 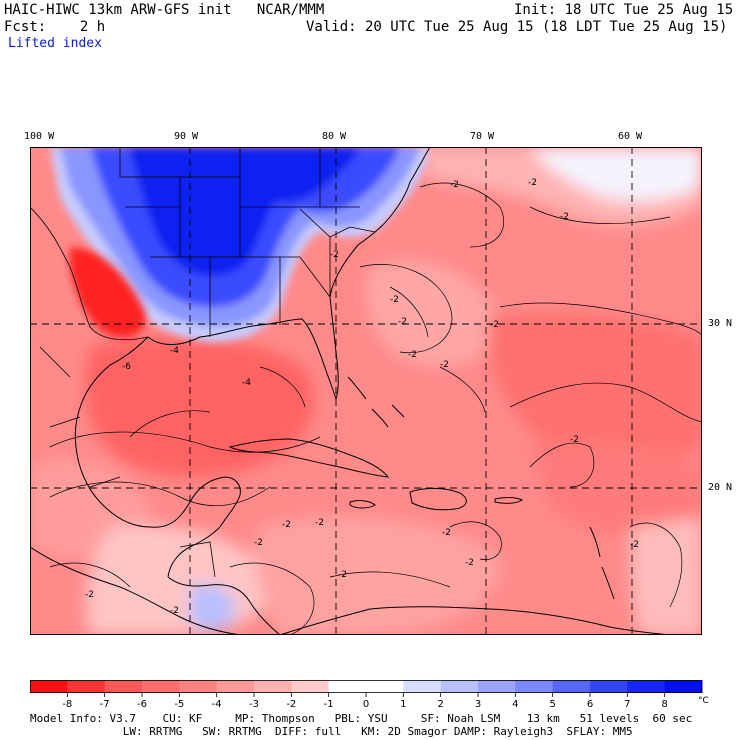 What do you see at coordinates (616, 488) in the screenshot?
I see `field-e-atl` at bounding box center [616, 488].